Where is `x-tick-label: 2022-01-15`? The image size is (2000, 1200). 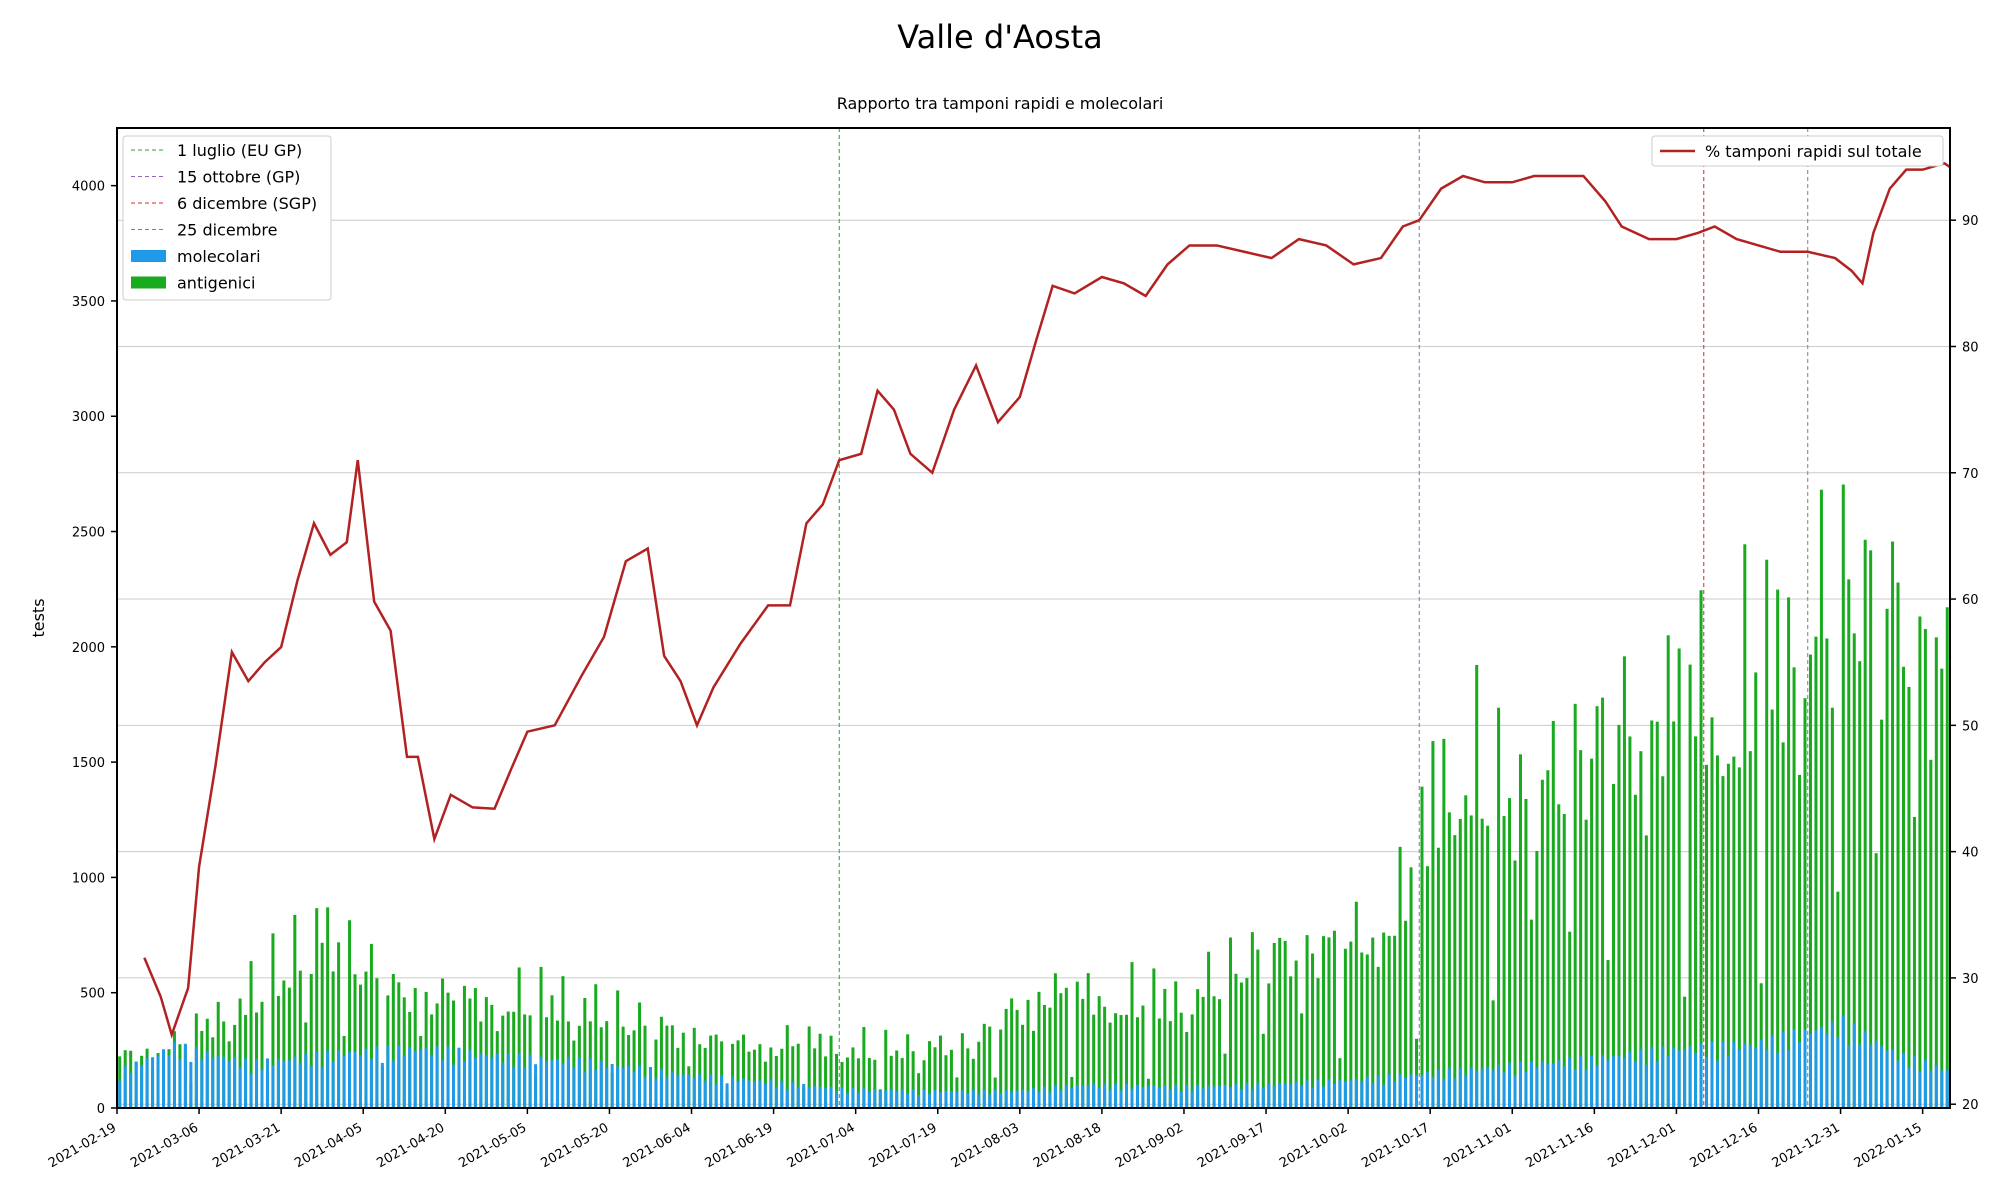 x-tick-label: 2022-01-15 is located at coordinates (1888, 1145).